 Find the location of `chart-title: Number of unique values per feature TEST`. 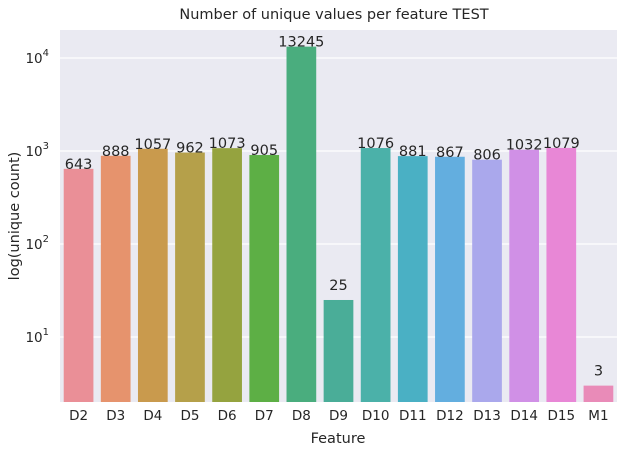

chart-title: Number of unique values per feature TEST is located at coordinates (333, 15).